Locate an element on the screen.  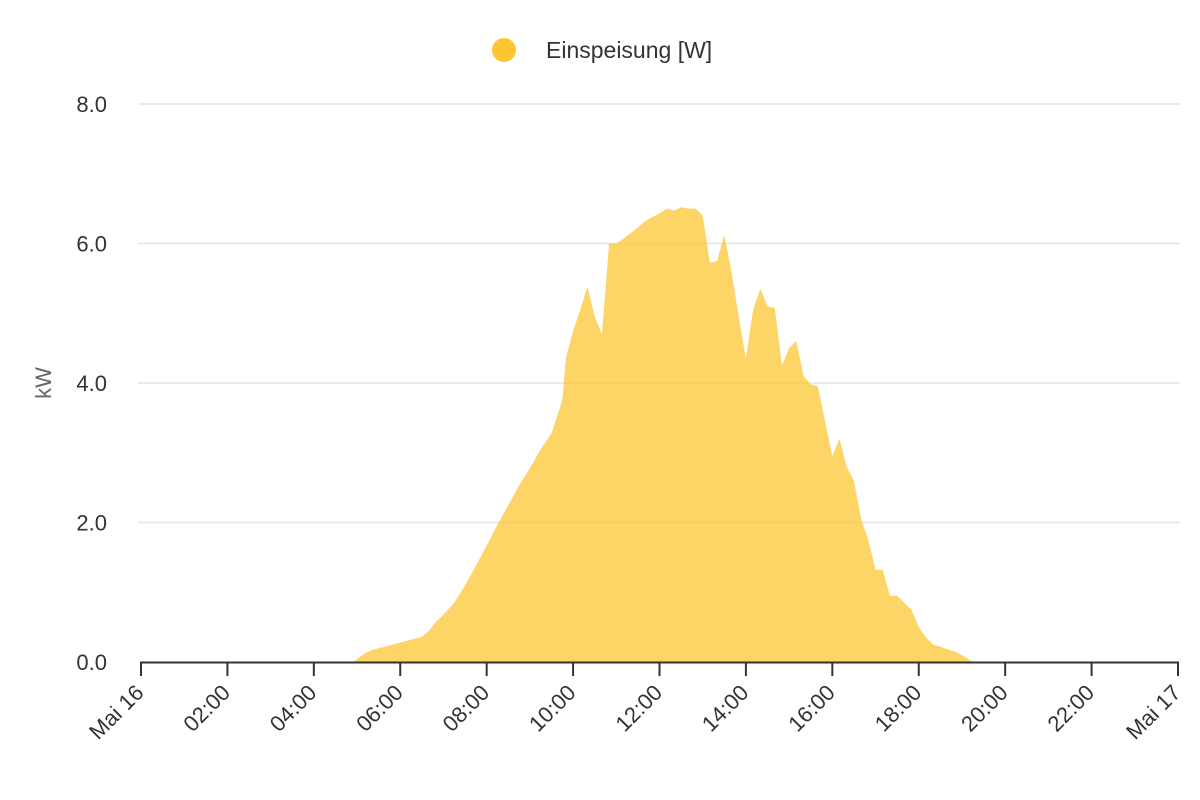
x-tick-label: 14:00 is located at coordinates (725, 708).